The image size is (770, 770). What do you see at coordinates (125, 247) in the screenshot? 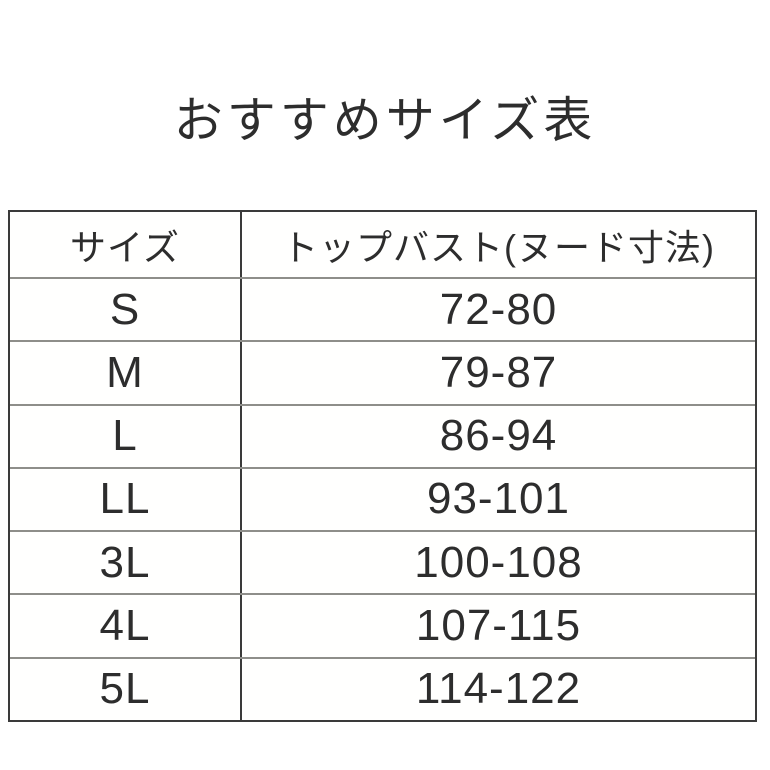
I see `size-column-header: サイズ` at bounding box center [125, 247].